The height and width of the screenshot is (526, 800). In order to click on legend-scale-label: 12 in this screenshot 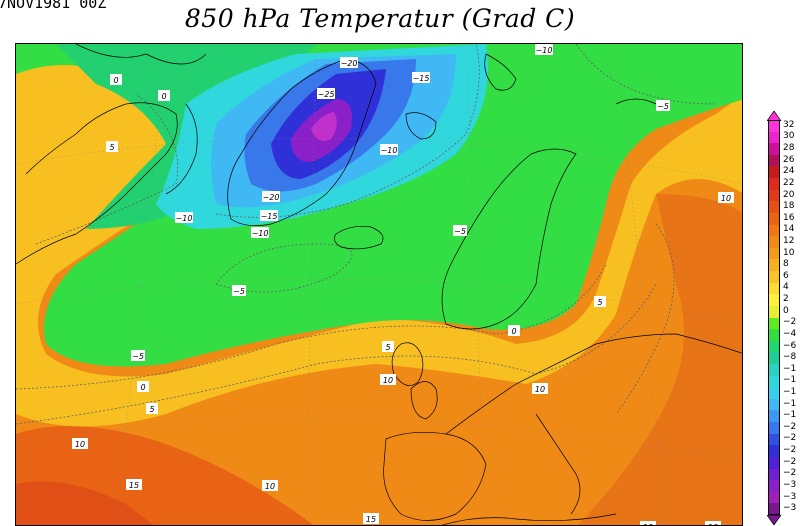, I will do `click(789, 240)`.